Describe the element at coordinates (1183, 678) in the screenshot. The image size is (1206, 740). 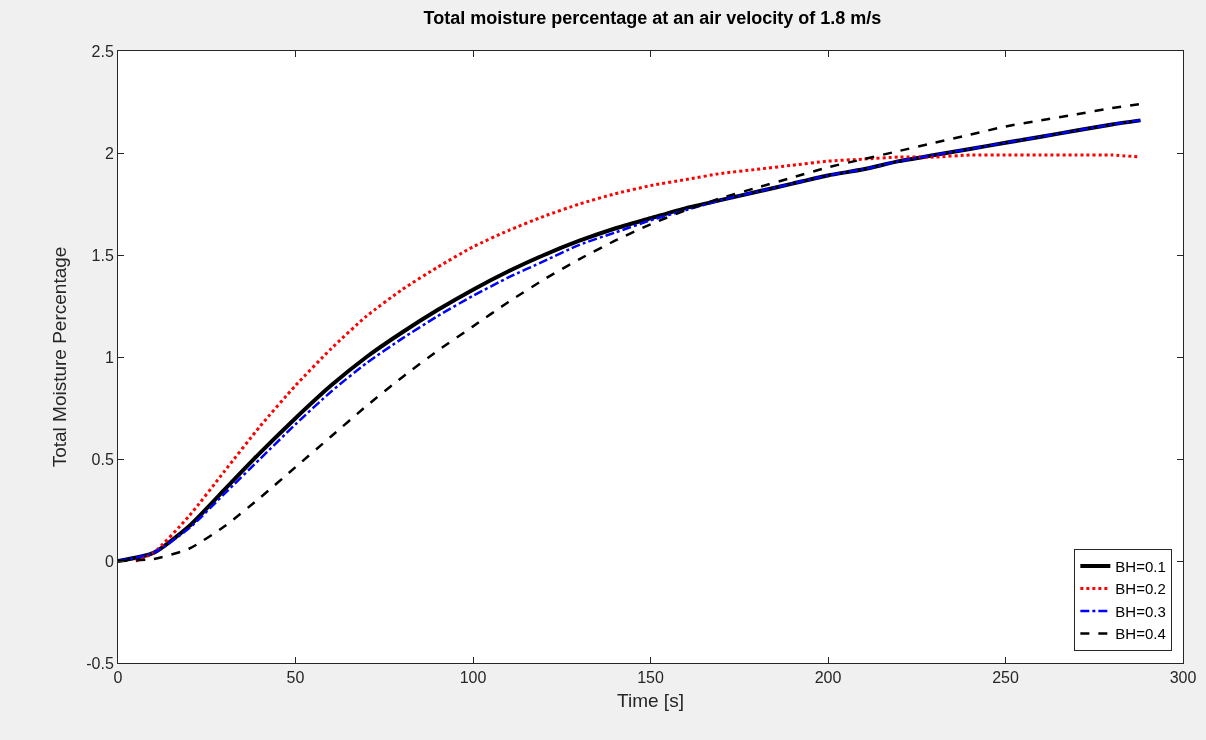
I see `x-tick-label: 300` at that location.